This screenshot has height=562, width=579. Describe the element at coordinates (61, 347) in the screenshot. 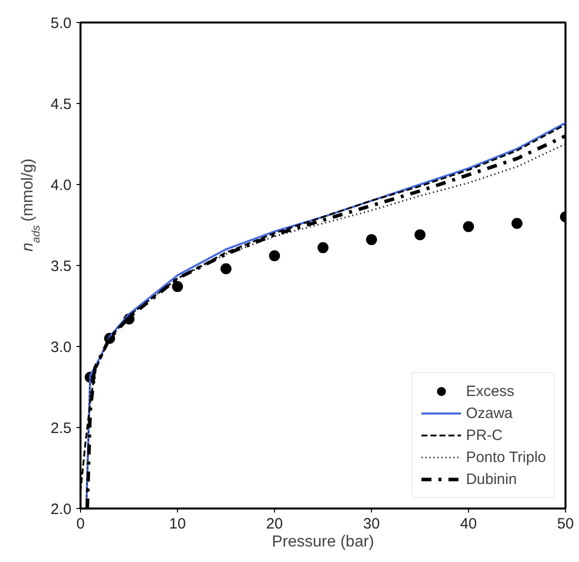

I see `y-tick-label: 3.0` at that location.